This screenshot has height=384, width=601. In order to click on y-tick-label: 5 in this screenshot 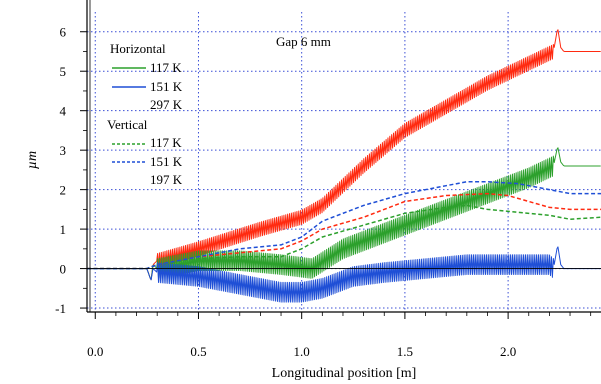, I will do `click(63, 71)`.